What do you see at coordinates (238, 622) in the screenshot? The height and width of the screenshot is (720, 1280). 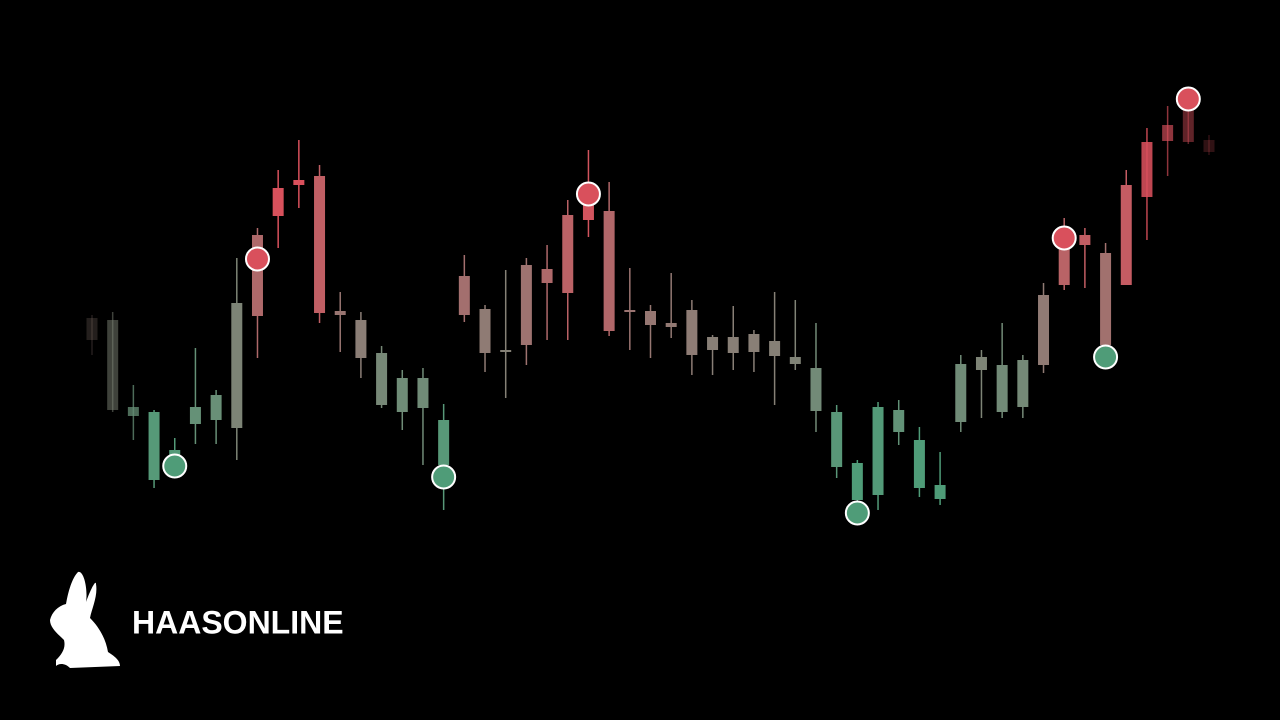 I see `brand-name: HAASONLINE` at bounding box center [238, 622].